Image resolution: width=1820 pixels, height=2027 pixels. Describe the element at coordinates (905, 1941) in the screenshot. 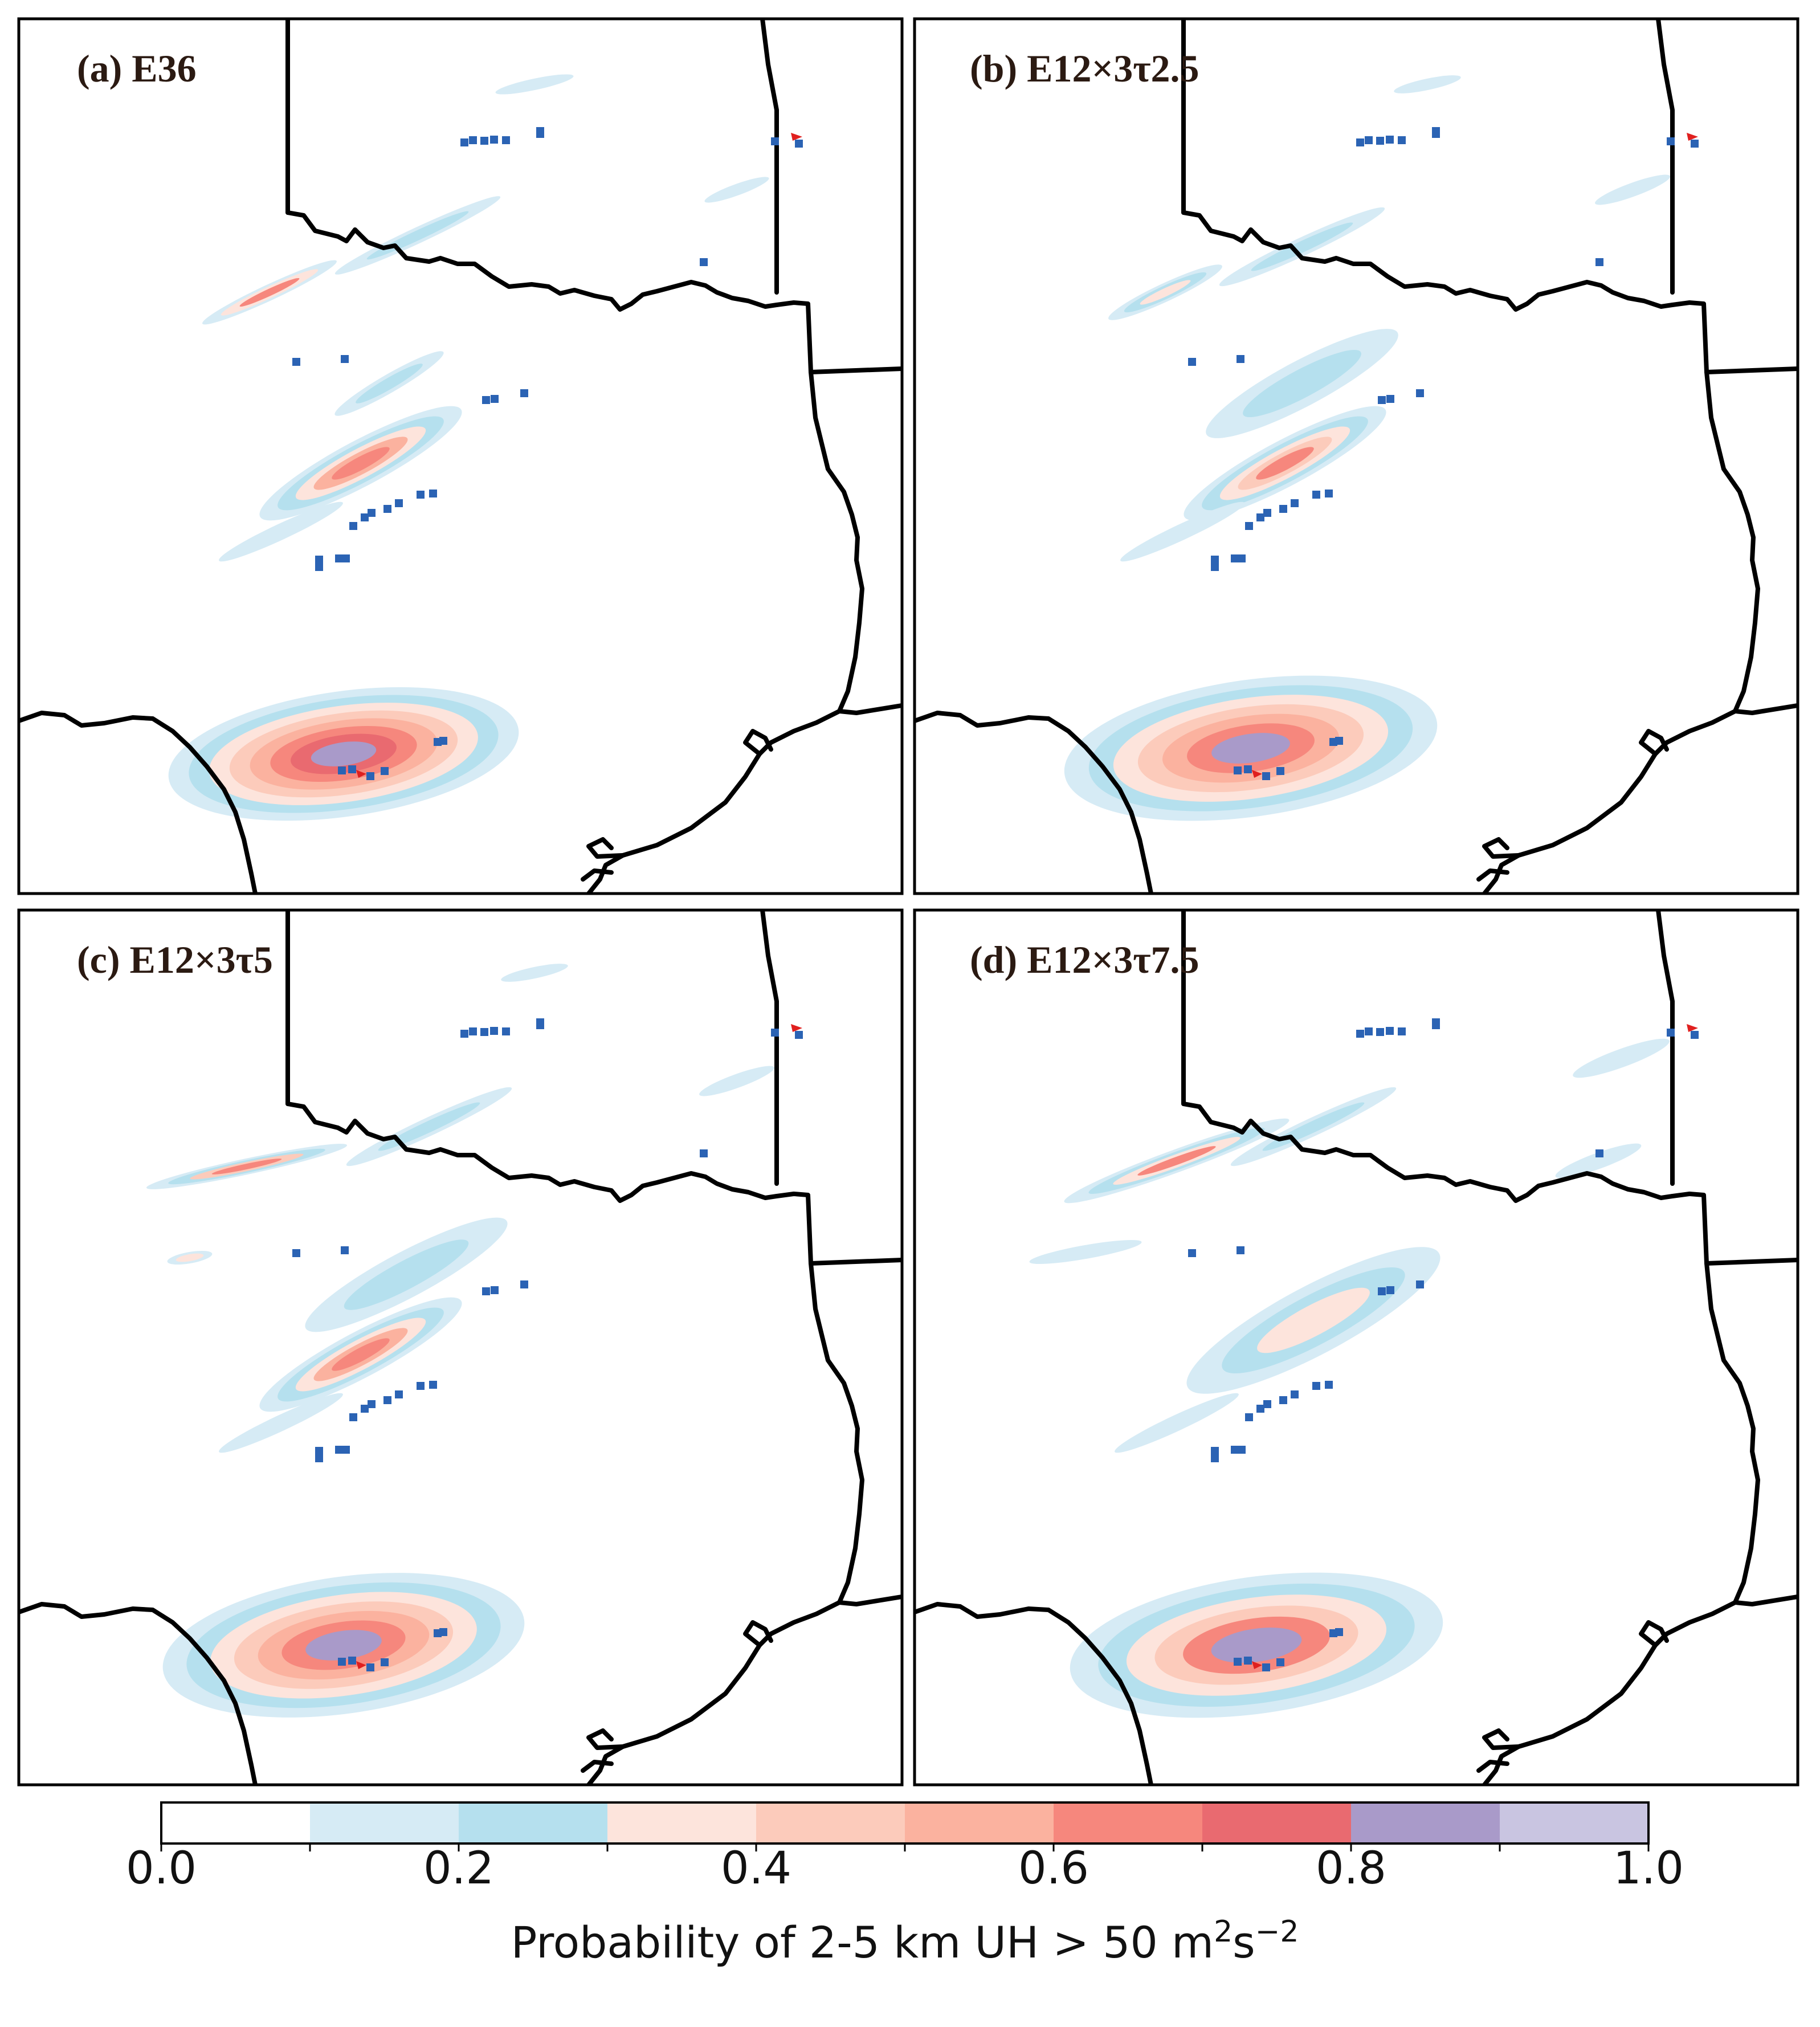

I see `colorbar-label: Probability of 2-5 km UH > 50 m2s−2` at that location.